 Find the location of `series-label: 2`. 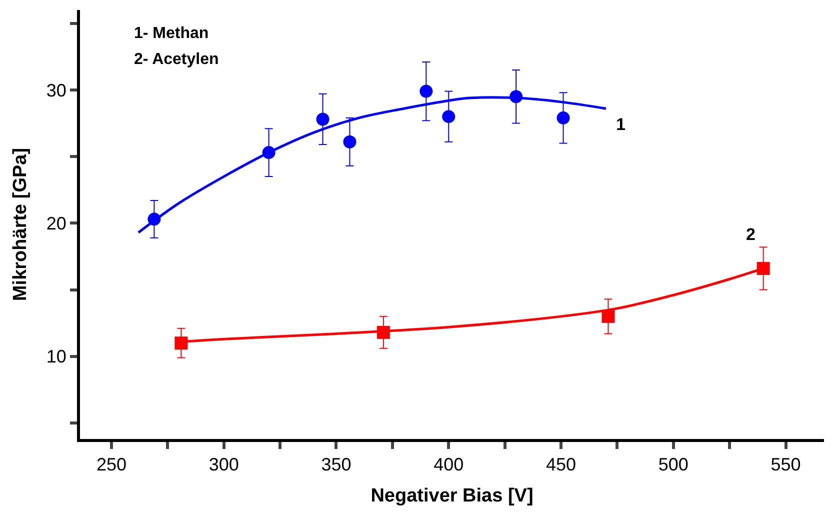

series-label: 2 is located at coordinates (751, 234).